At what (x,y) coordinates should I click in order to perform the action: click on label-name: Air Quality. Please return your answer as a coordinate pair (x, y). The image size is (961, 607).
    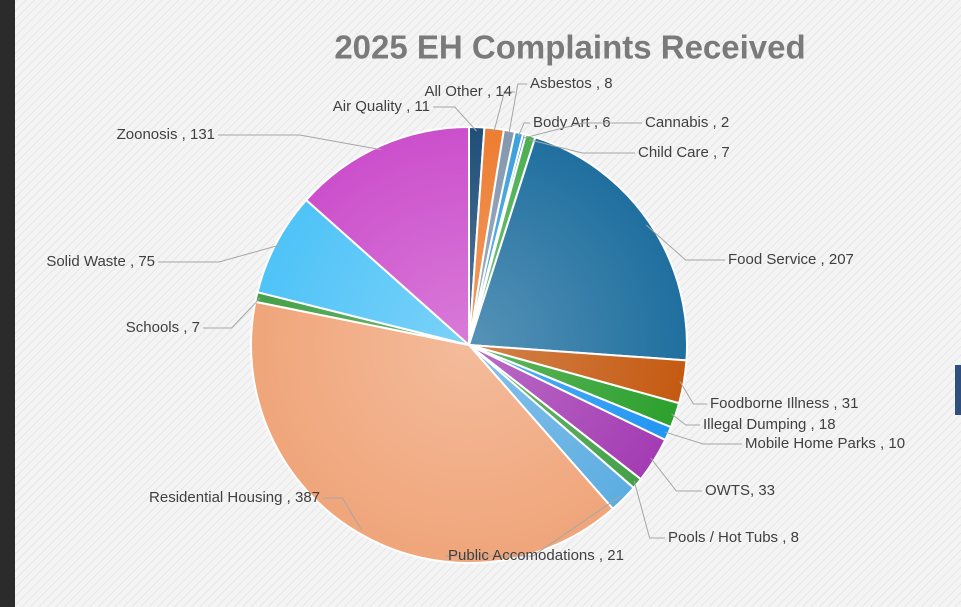
    Looking at the image, I should click on (368, 106).